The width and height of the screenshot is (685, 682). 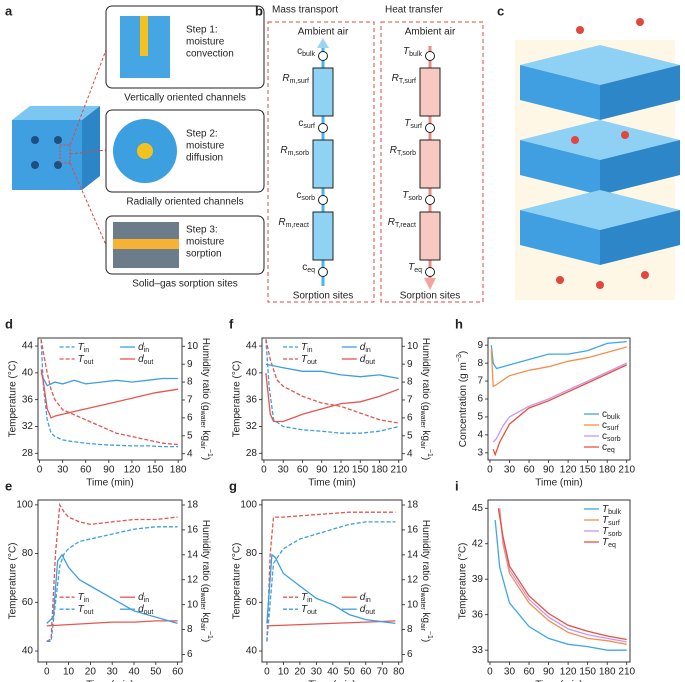 I want to click on y2-tick-label: 8, so click(x=410, y=629).